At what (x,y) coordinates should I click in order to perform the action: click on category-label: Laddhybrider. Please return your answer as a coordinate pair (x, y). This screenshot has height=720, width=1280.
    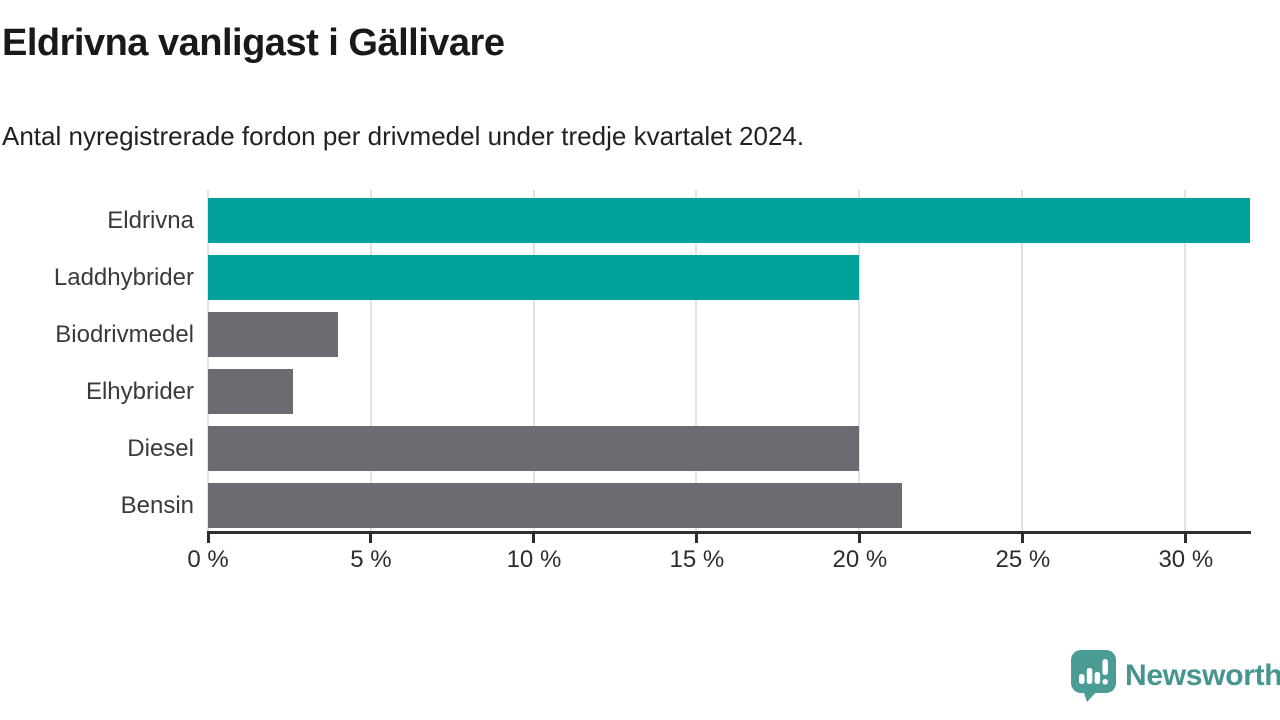
    Looking at the image, I should click on (123, 277).